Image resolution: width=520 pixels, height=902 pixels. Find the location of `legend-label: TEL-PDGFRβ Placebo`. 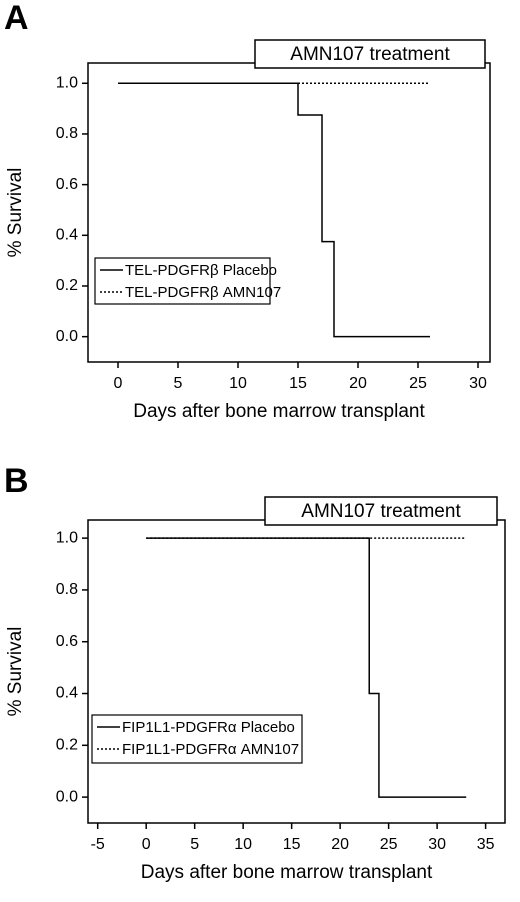

legend-label: TEL-PDGFRβ Placebo is located at coordinates (201, 270).